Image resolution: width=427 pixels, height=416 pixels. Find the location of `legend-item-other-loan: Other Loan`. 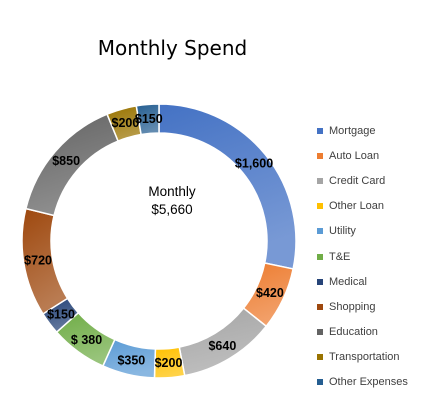

legend-item-other-loan: Other Loan is located at coordinates (362, 206).